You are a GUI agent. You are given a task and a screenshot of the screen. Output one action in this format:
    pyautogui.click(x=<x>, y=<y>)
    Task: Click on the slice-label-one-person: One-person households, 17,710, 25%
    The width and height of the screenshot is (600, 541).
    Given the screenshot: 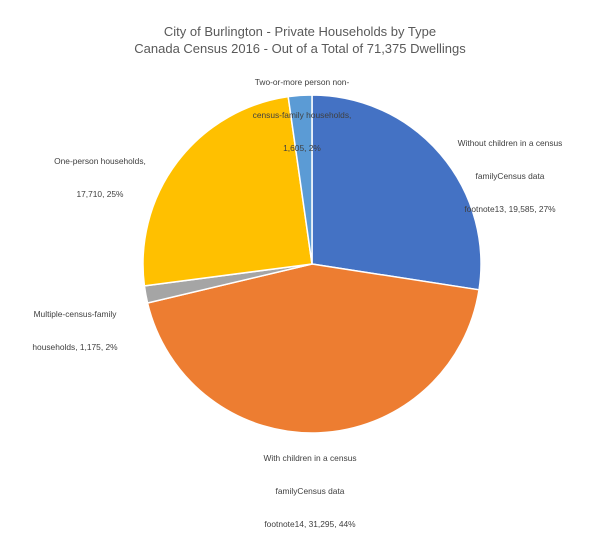 What is the action you would take?
    pyautogui.click(x=100, y=177)
    